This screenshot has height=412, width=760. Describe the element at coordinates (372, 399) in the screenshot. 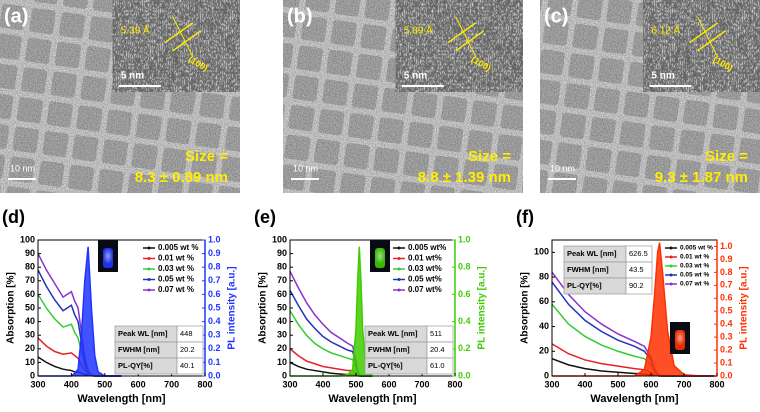

I see `x-axis-title: Wavelength [nm]` at that location.